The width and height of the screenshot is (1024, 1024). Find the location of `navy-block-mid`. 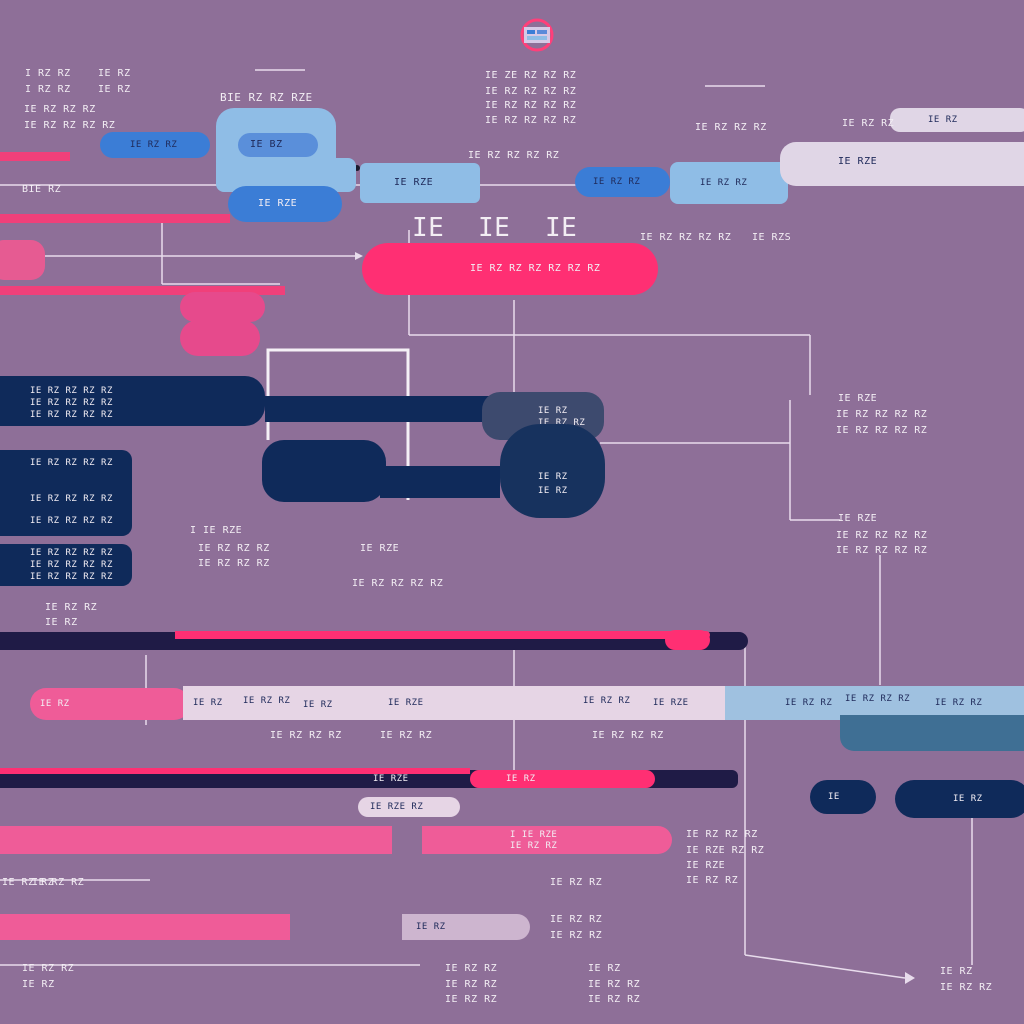

navy-block-mid is located at coordinates (324, 471).